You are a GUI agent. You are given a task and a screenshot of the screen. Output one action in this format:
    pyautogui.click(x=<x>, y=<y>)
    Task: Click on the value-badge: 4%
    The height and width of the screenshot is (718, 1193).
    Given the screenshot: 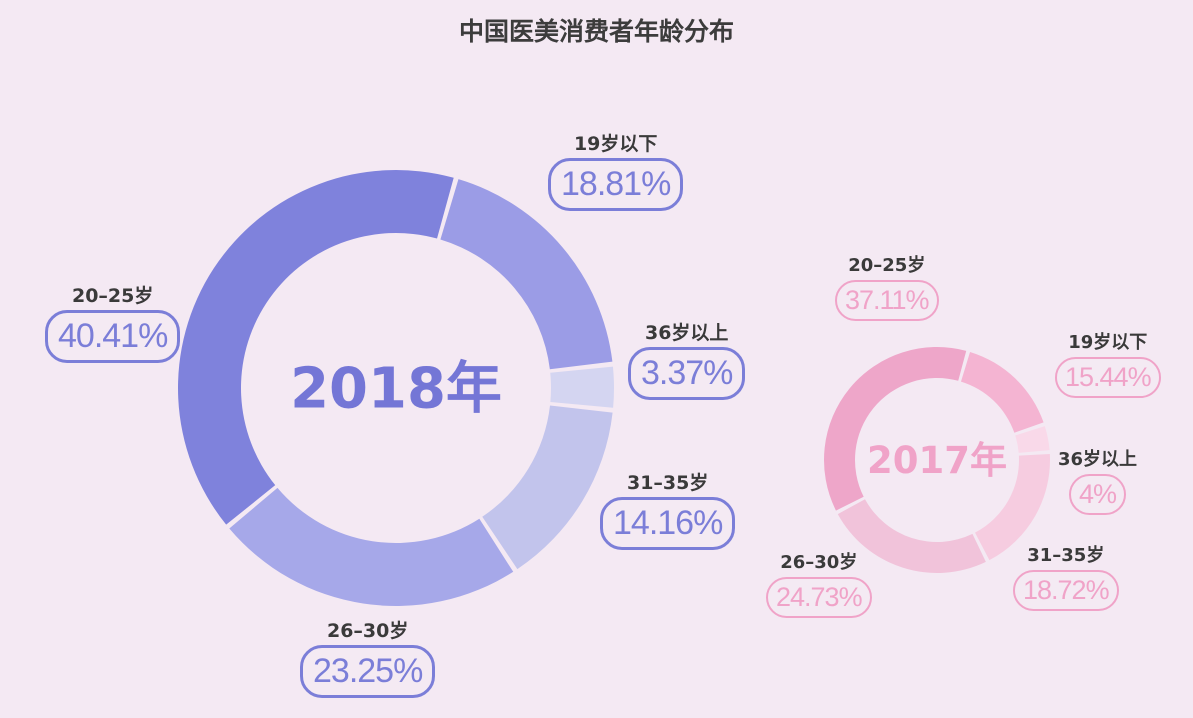 What is the action you would take?
    pyautogui.click(x=1098, y=494)
    